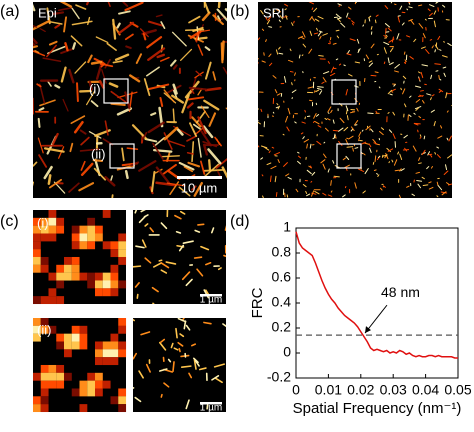 This screenshot has height=432, width=474. Describe the element at coordinates (279, 377) in the screenshot. I see `y-tick-label: -0.2` at that location.